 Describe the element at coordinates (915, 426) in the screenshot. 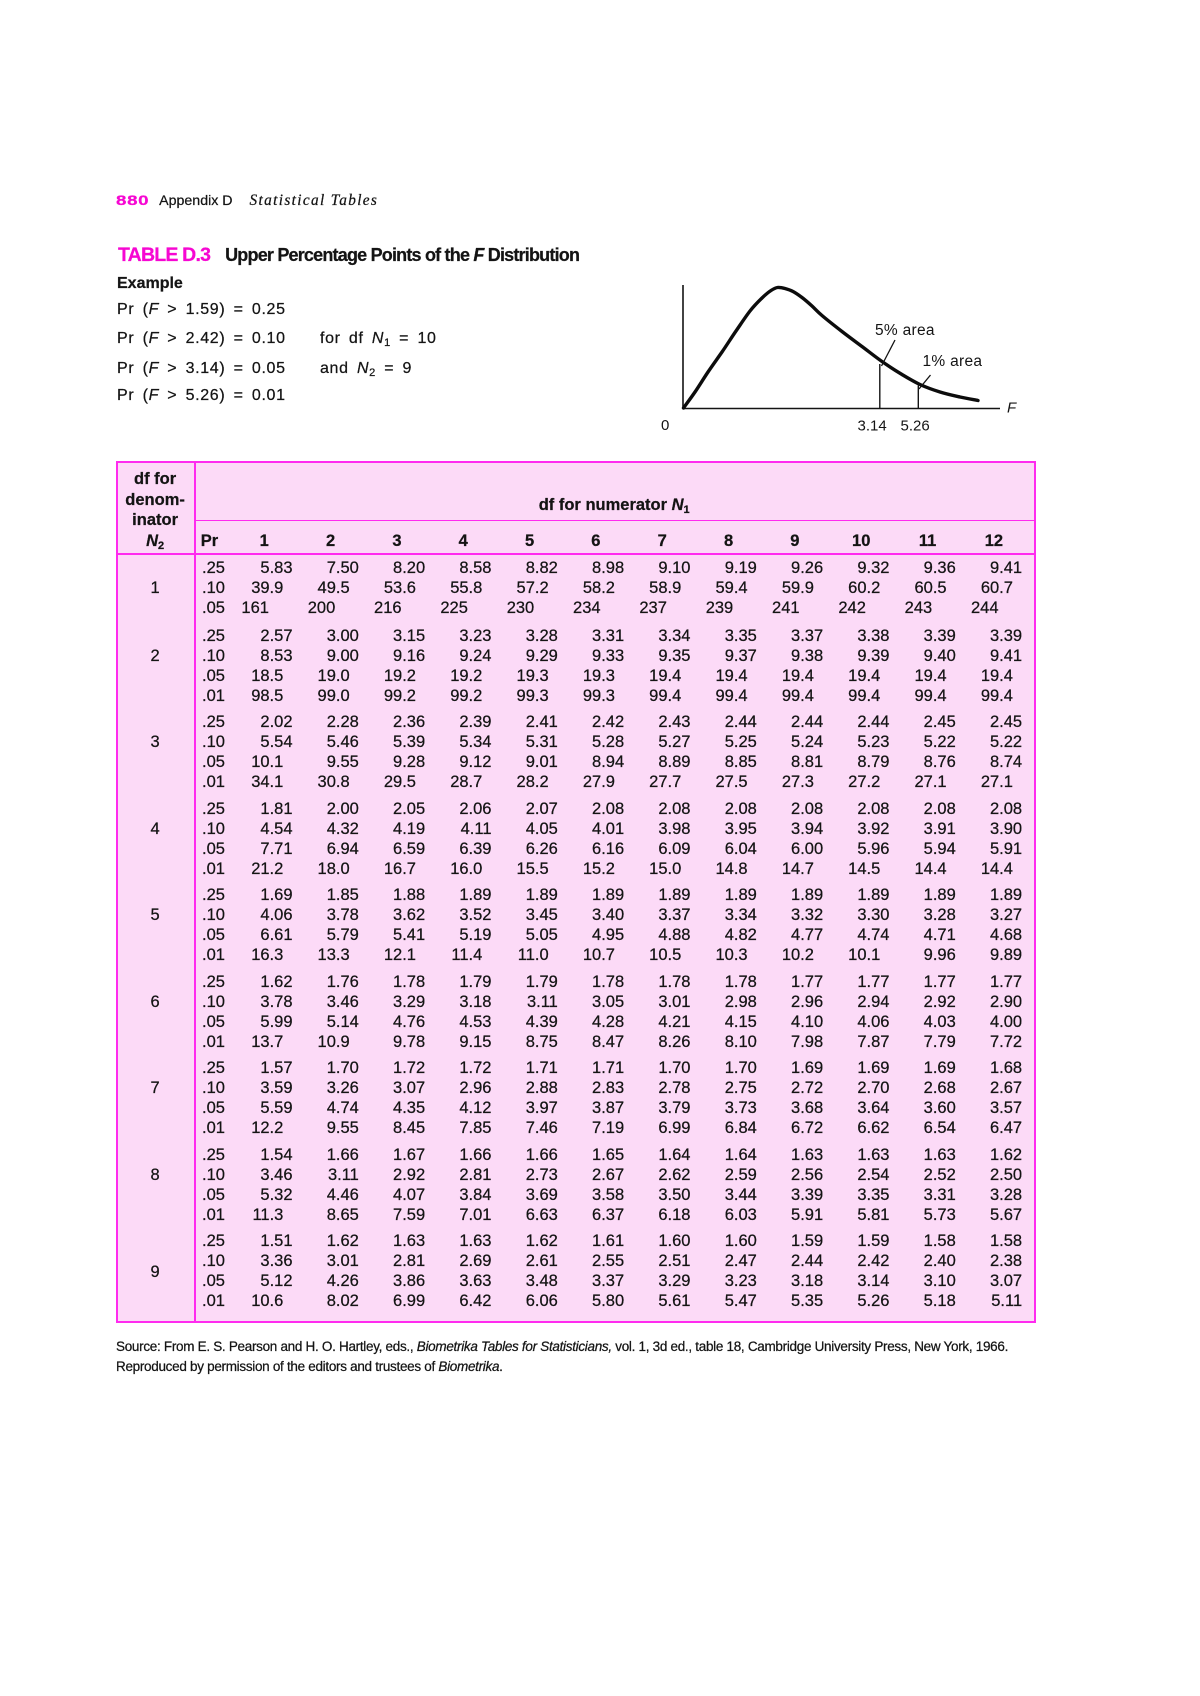

I see `svg-text: 5.26` at that location.